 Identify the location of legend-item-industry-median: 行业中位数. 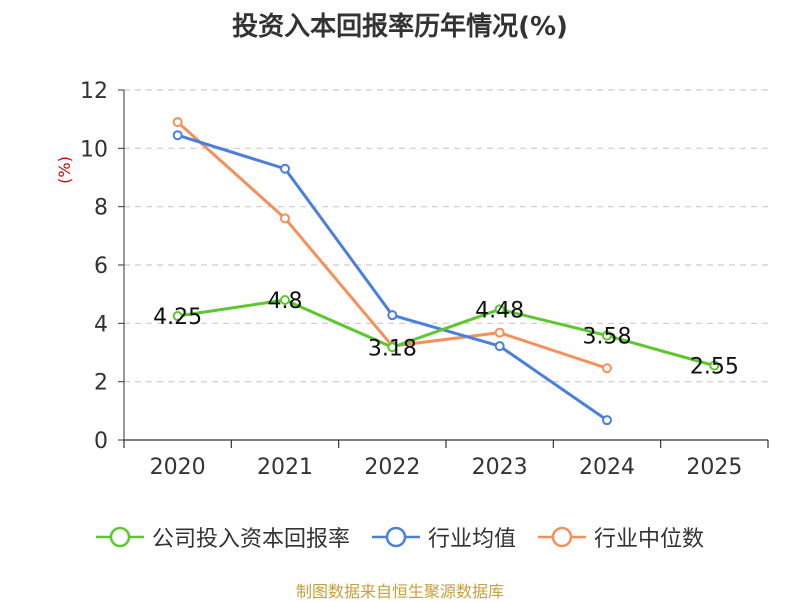
(621, 537).